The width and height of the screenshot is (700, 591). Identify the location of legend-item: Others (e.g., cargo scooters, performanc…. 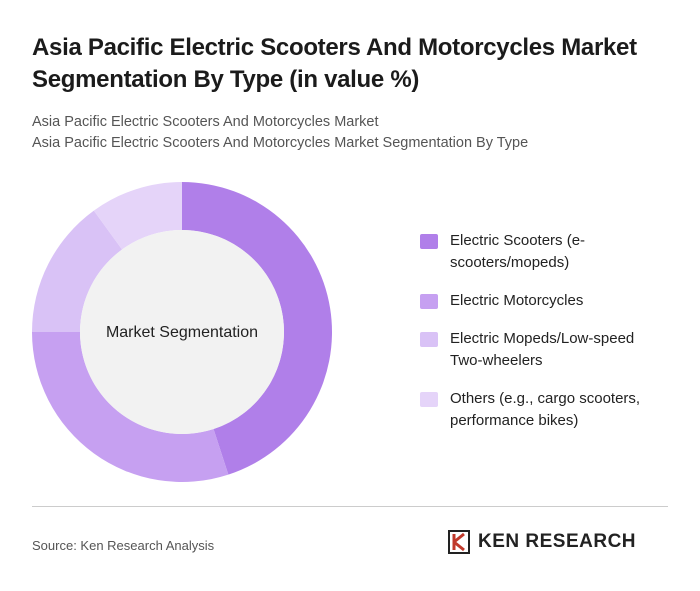
(535, 410).